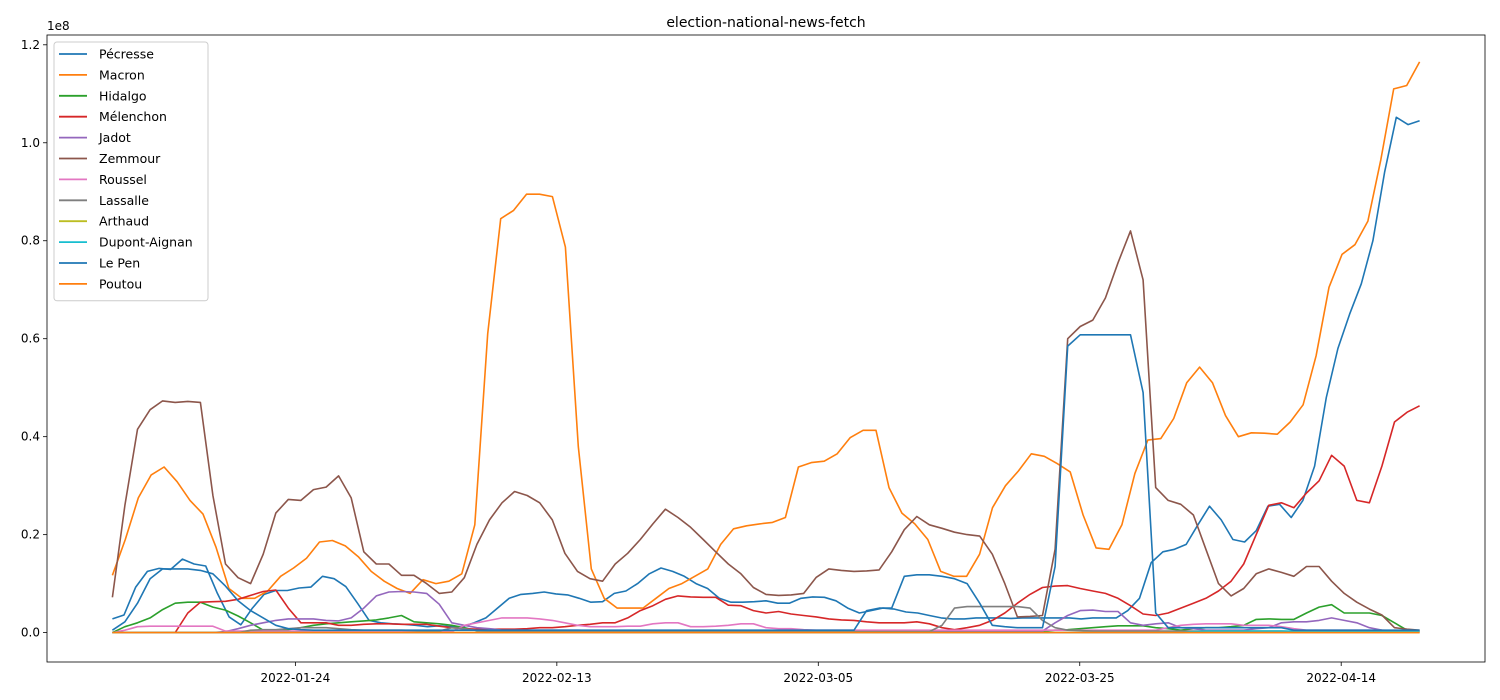 The height and width of the screenshot is (700, 1500). What do you see at coordinates (133, 116) in the screenshot?
I see `legend-label: Mélenchon` at bounding box center [133, 116].